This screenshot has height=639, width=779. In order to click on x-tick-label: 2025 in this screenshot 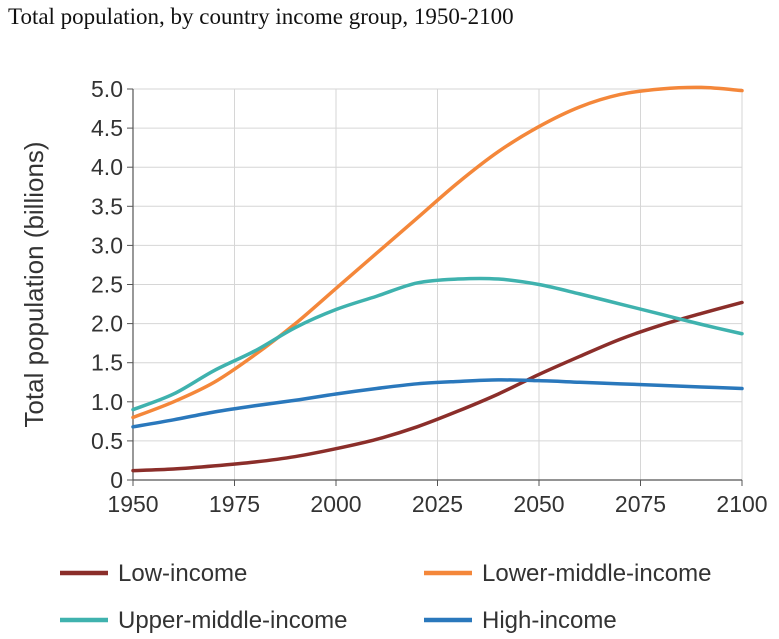, I will do `click(437, 504)`.